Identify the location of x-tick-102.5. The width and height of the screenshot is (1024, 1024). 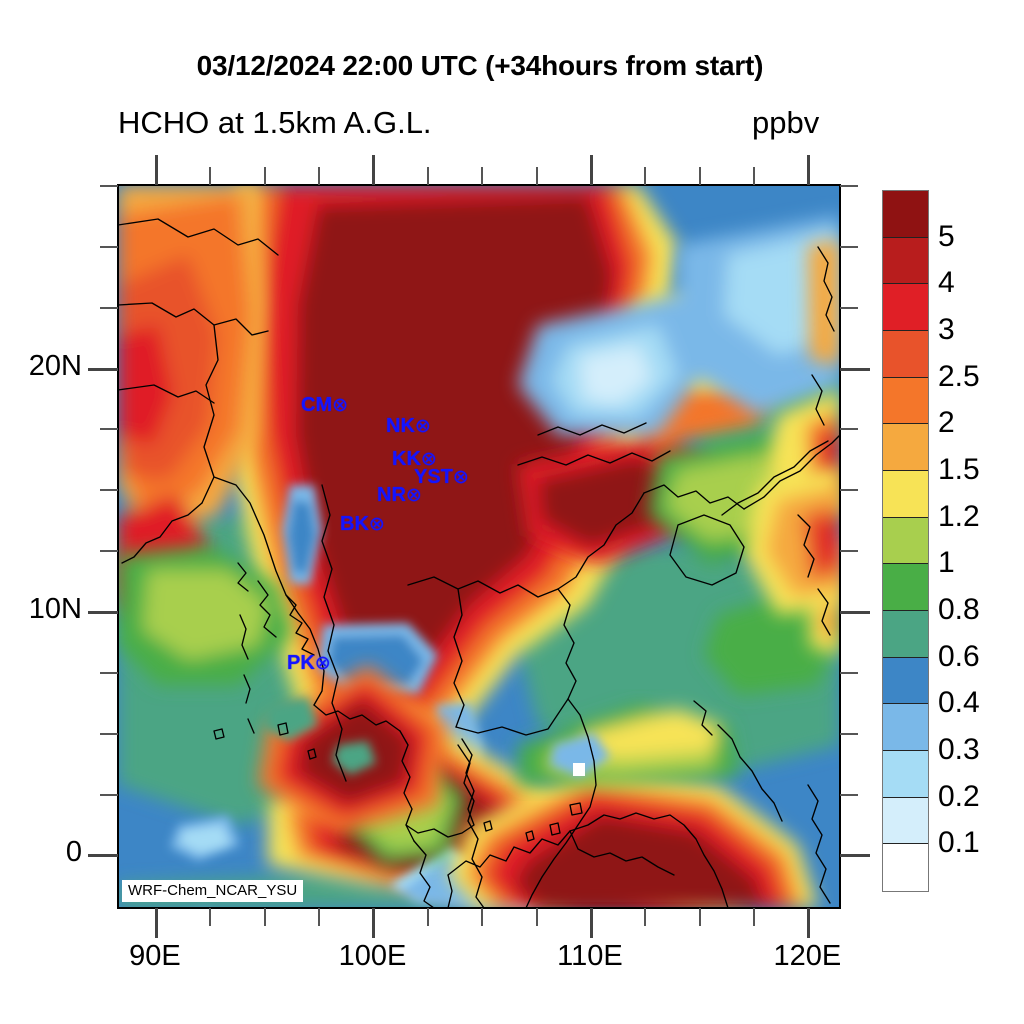
(428, 176).